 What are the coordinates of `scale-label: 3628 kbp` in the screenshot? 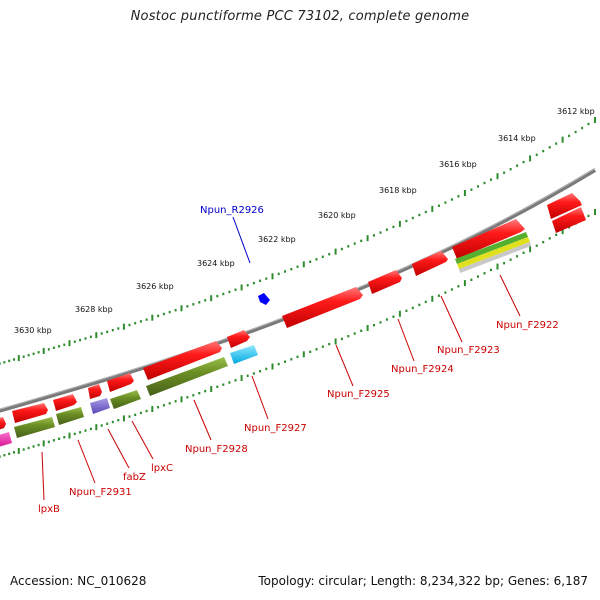 It's located at (94, 309).